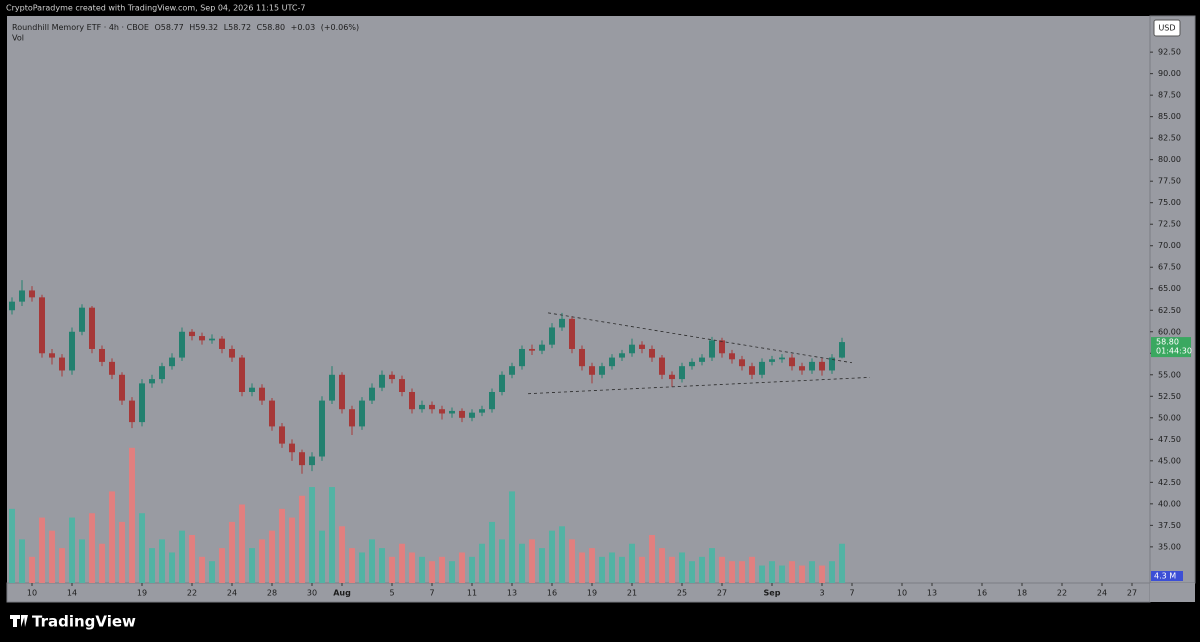 This screenshot has height=642, width=1200. Describe the element at coordinates (1169, 482) in the screenshot. I see `y-tick-label: 42.50` at that location.